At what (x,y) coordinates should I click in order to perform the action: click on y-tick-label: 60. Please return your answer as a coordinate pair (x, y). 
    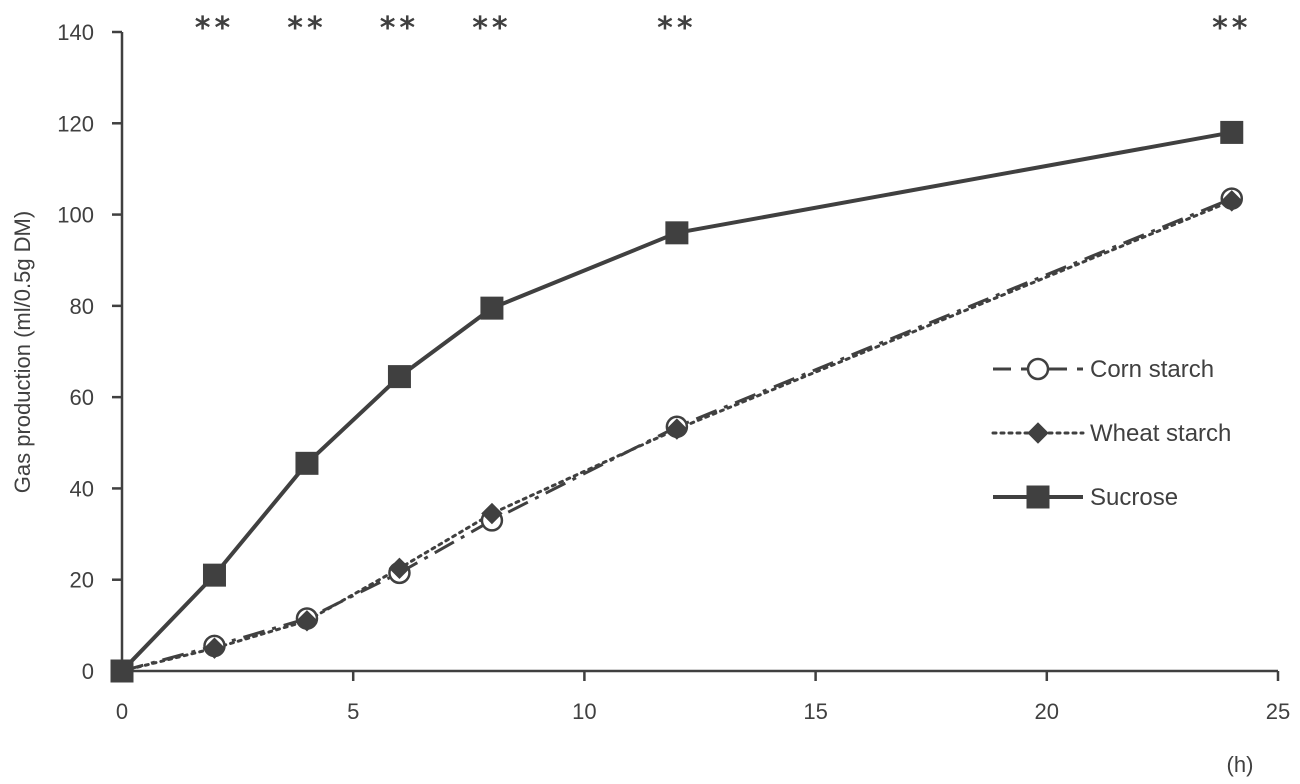
    Looking at the image, I should click on (82, 397).